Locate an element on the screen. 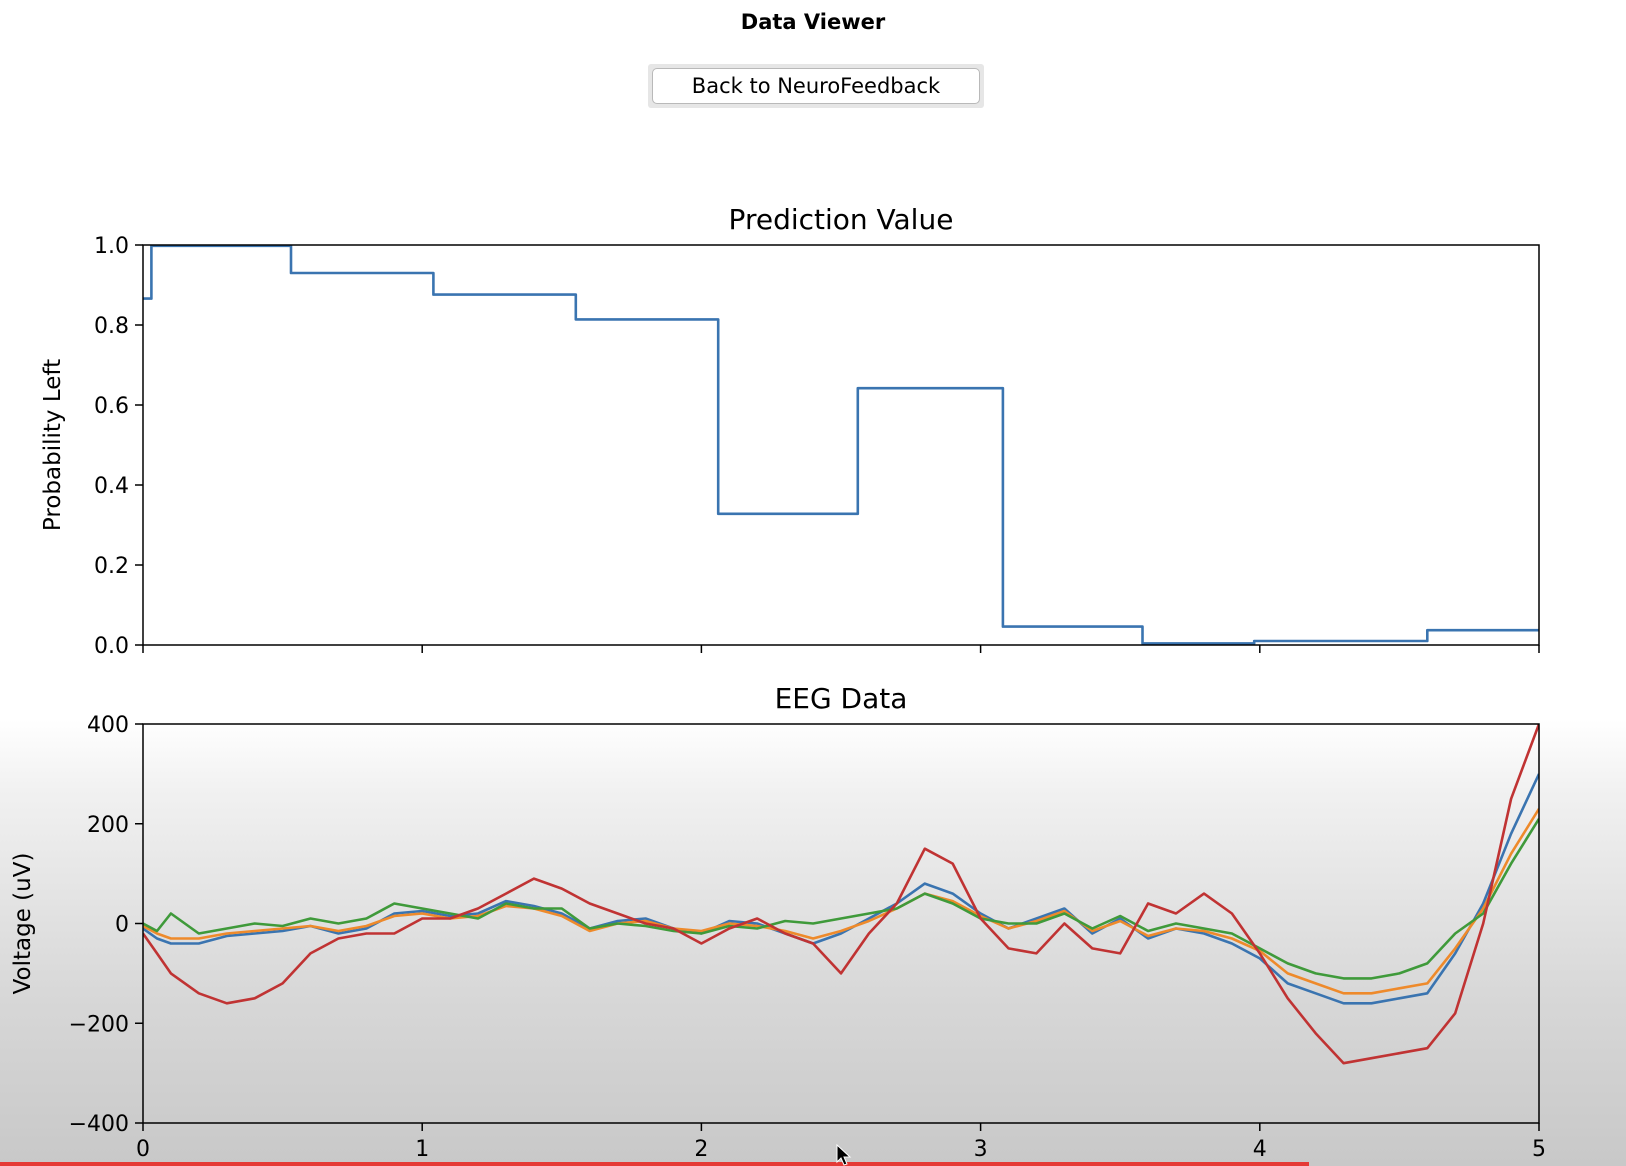  y-tick-label: 0.4 is located at coordinates (111, 486).